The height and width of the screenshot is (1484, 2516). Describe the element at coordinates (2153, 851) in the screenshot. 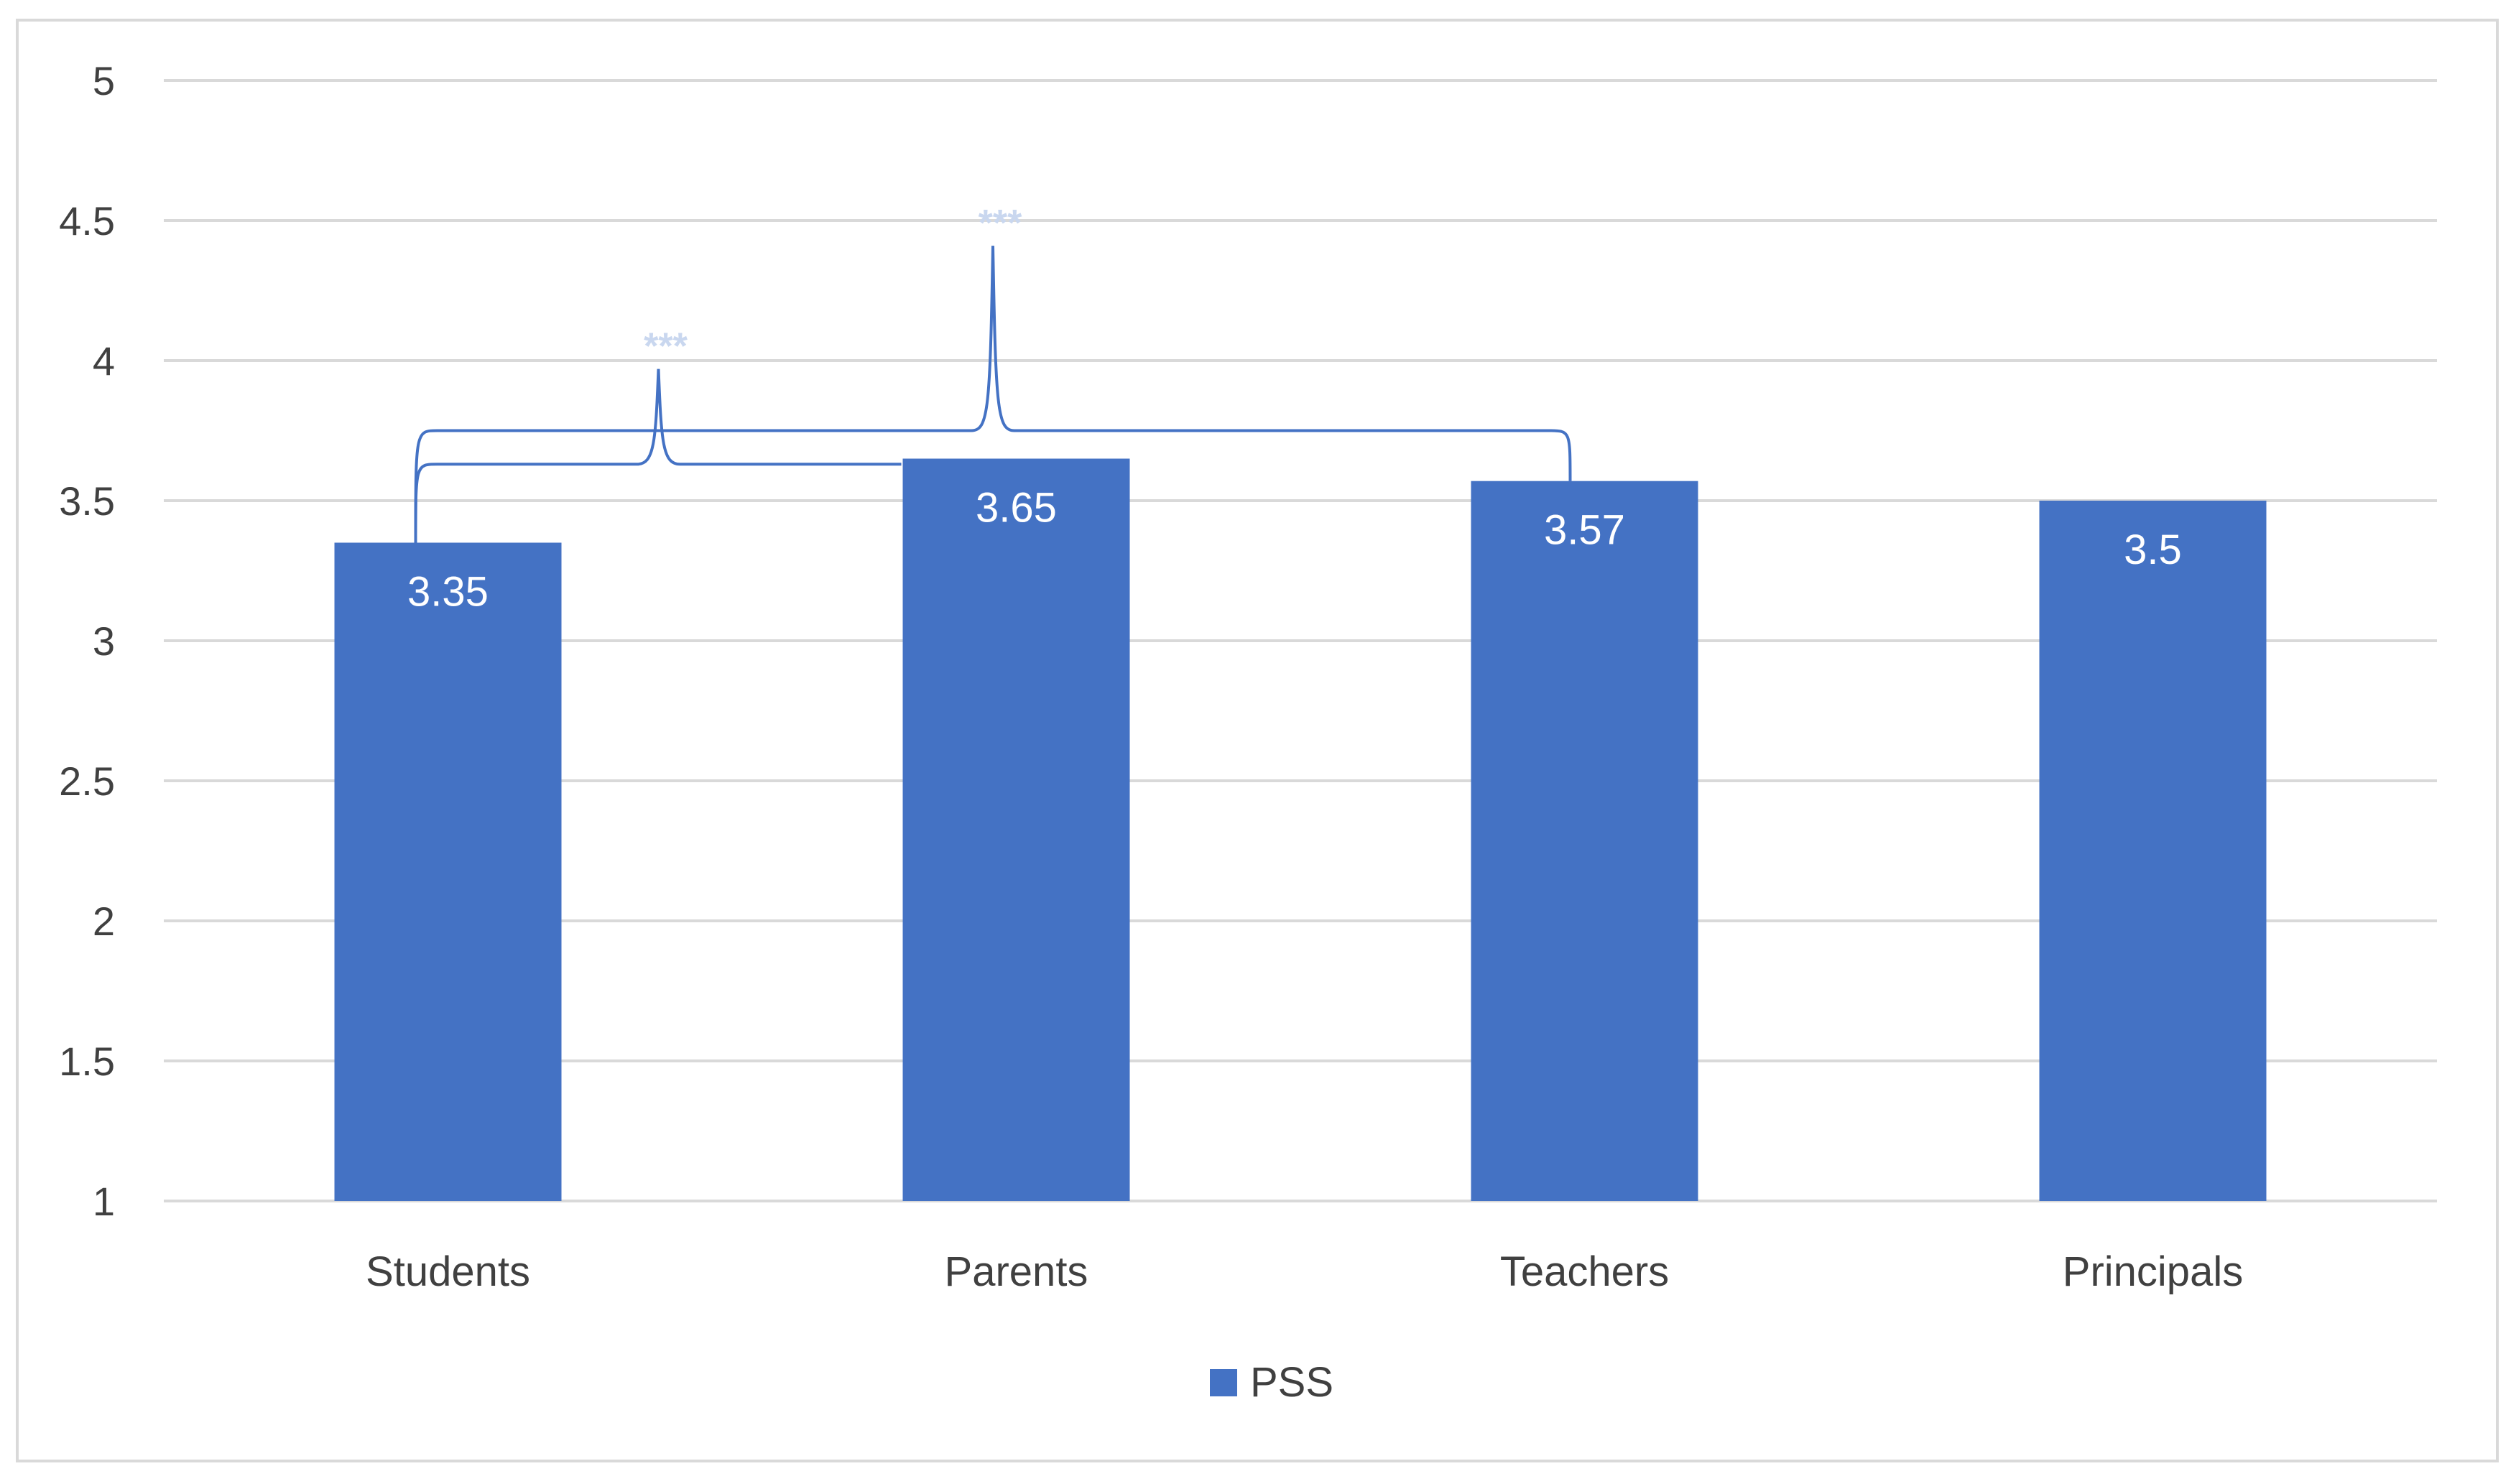

I see `bar-principals` at that location.